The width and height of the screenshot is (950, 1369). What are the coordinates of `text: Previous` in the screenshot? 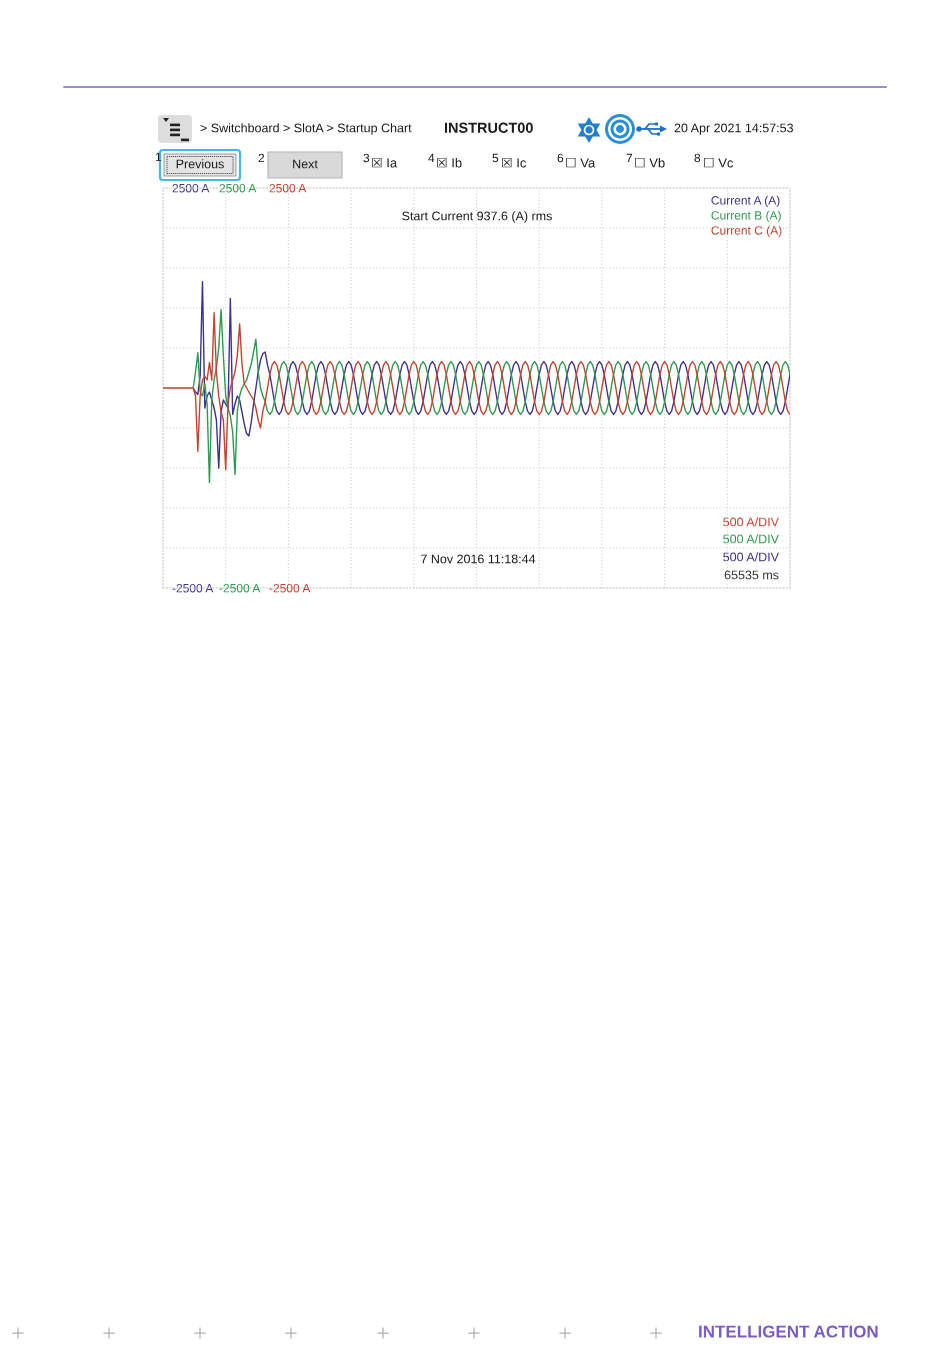 It's located at (200, 164).